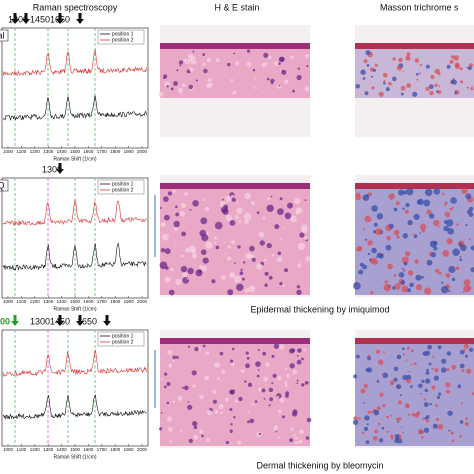 The image size is (474, 474). I want to click on column-header: H & E stain, so click(236, 7).